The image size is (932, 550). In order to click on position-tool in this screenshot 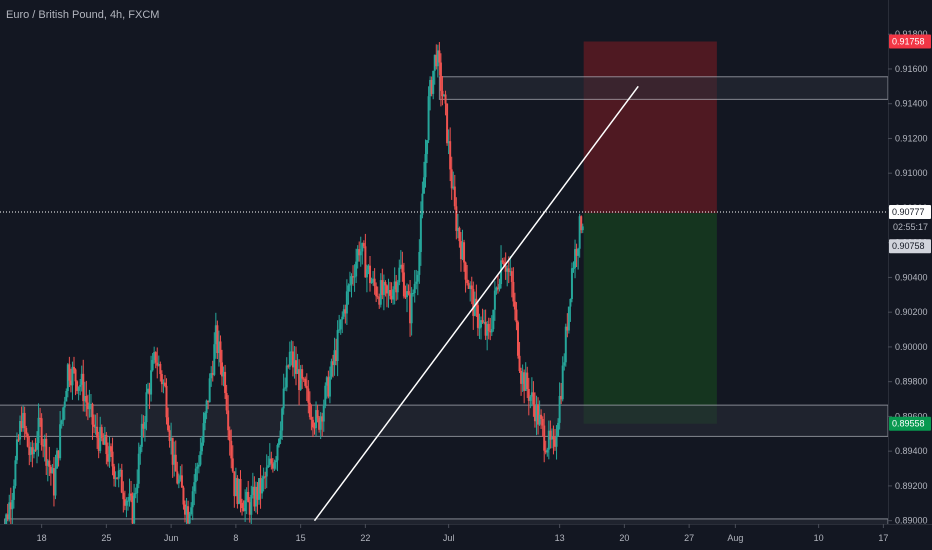, I will do `click(650, 232)`.